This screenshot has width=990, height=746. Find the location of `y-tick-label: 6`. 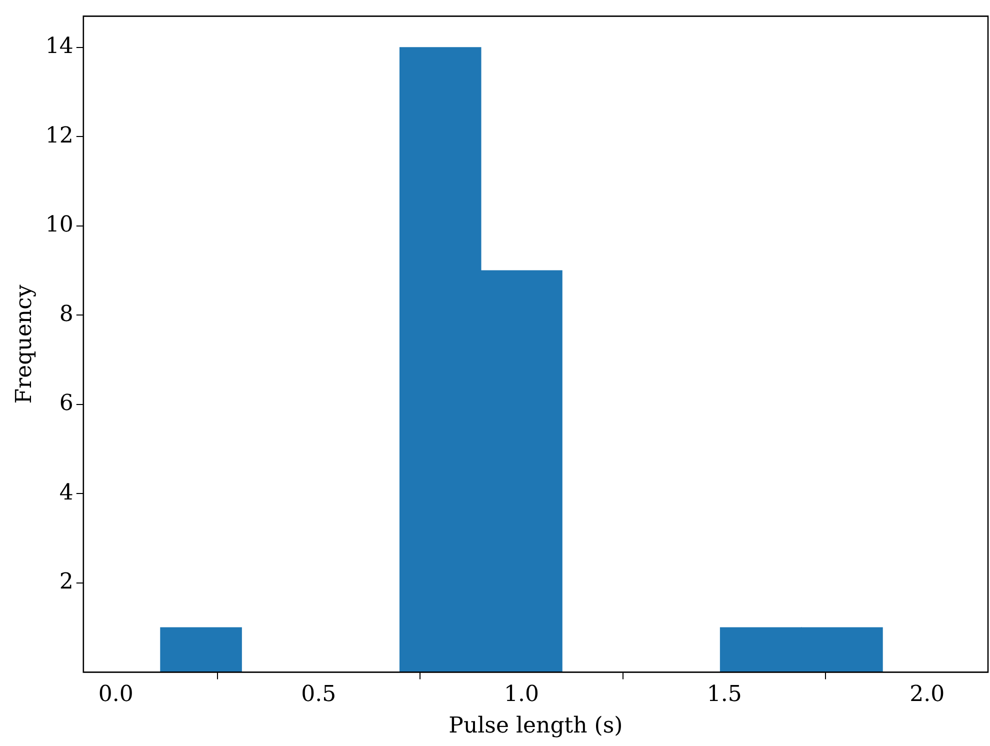

y-tick-label: 6 is located at coordinates (66, 403).